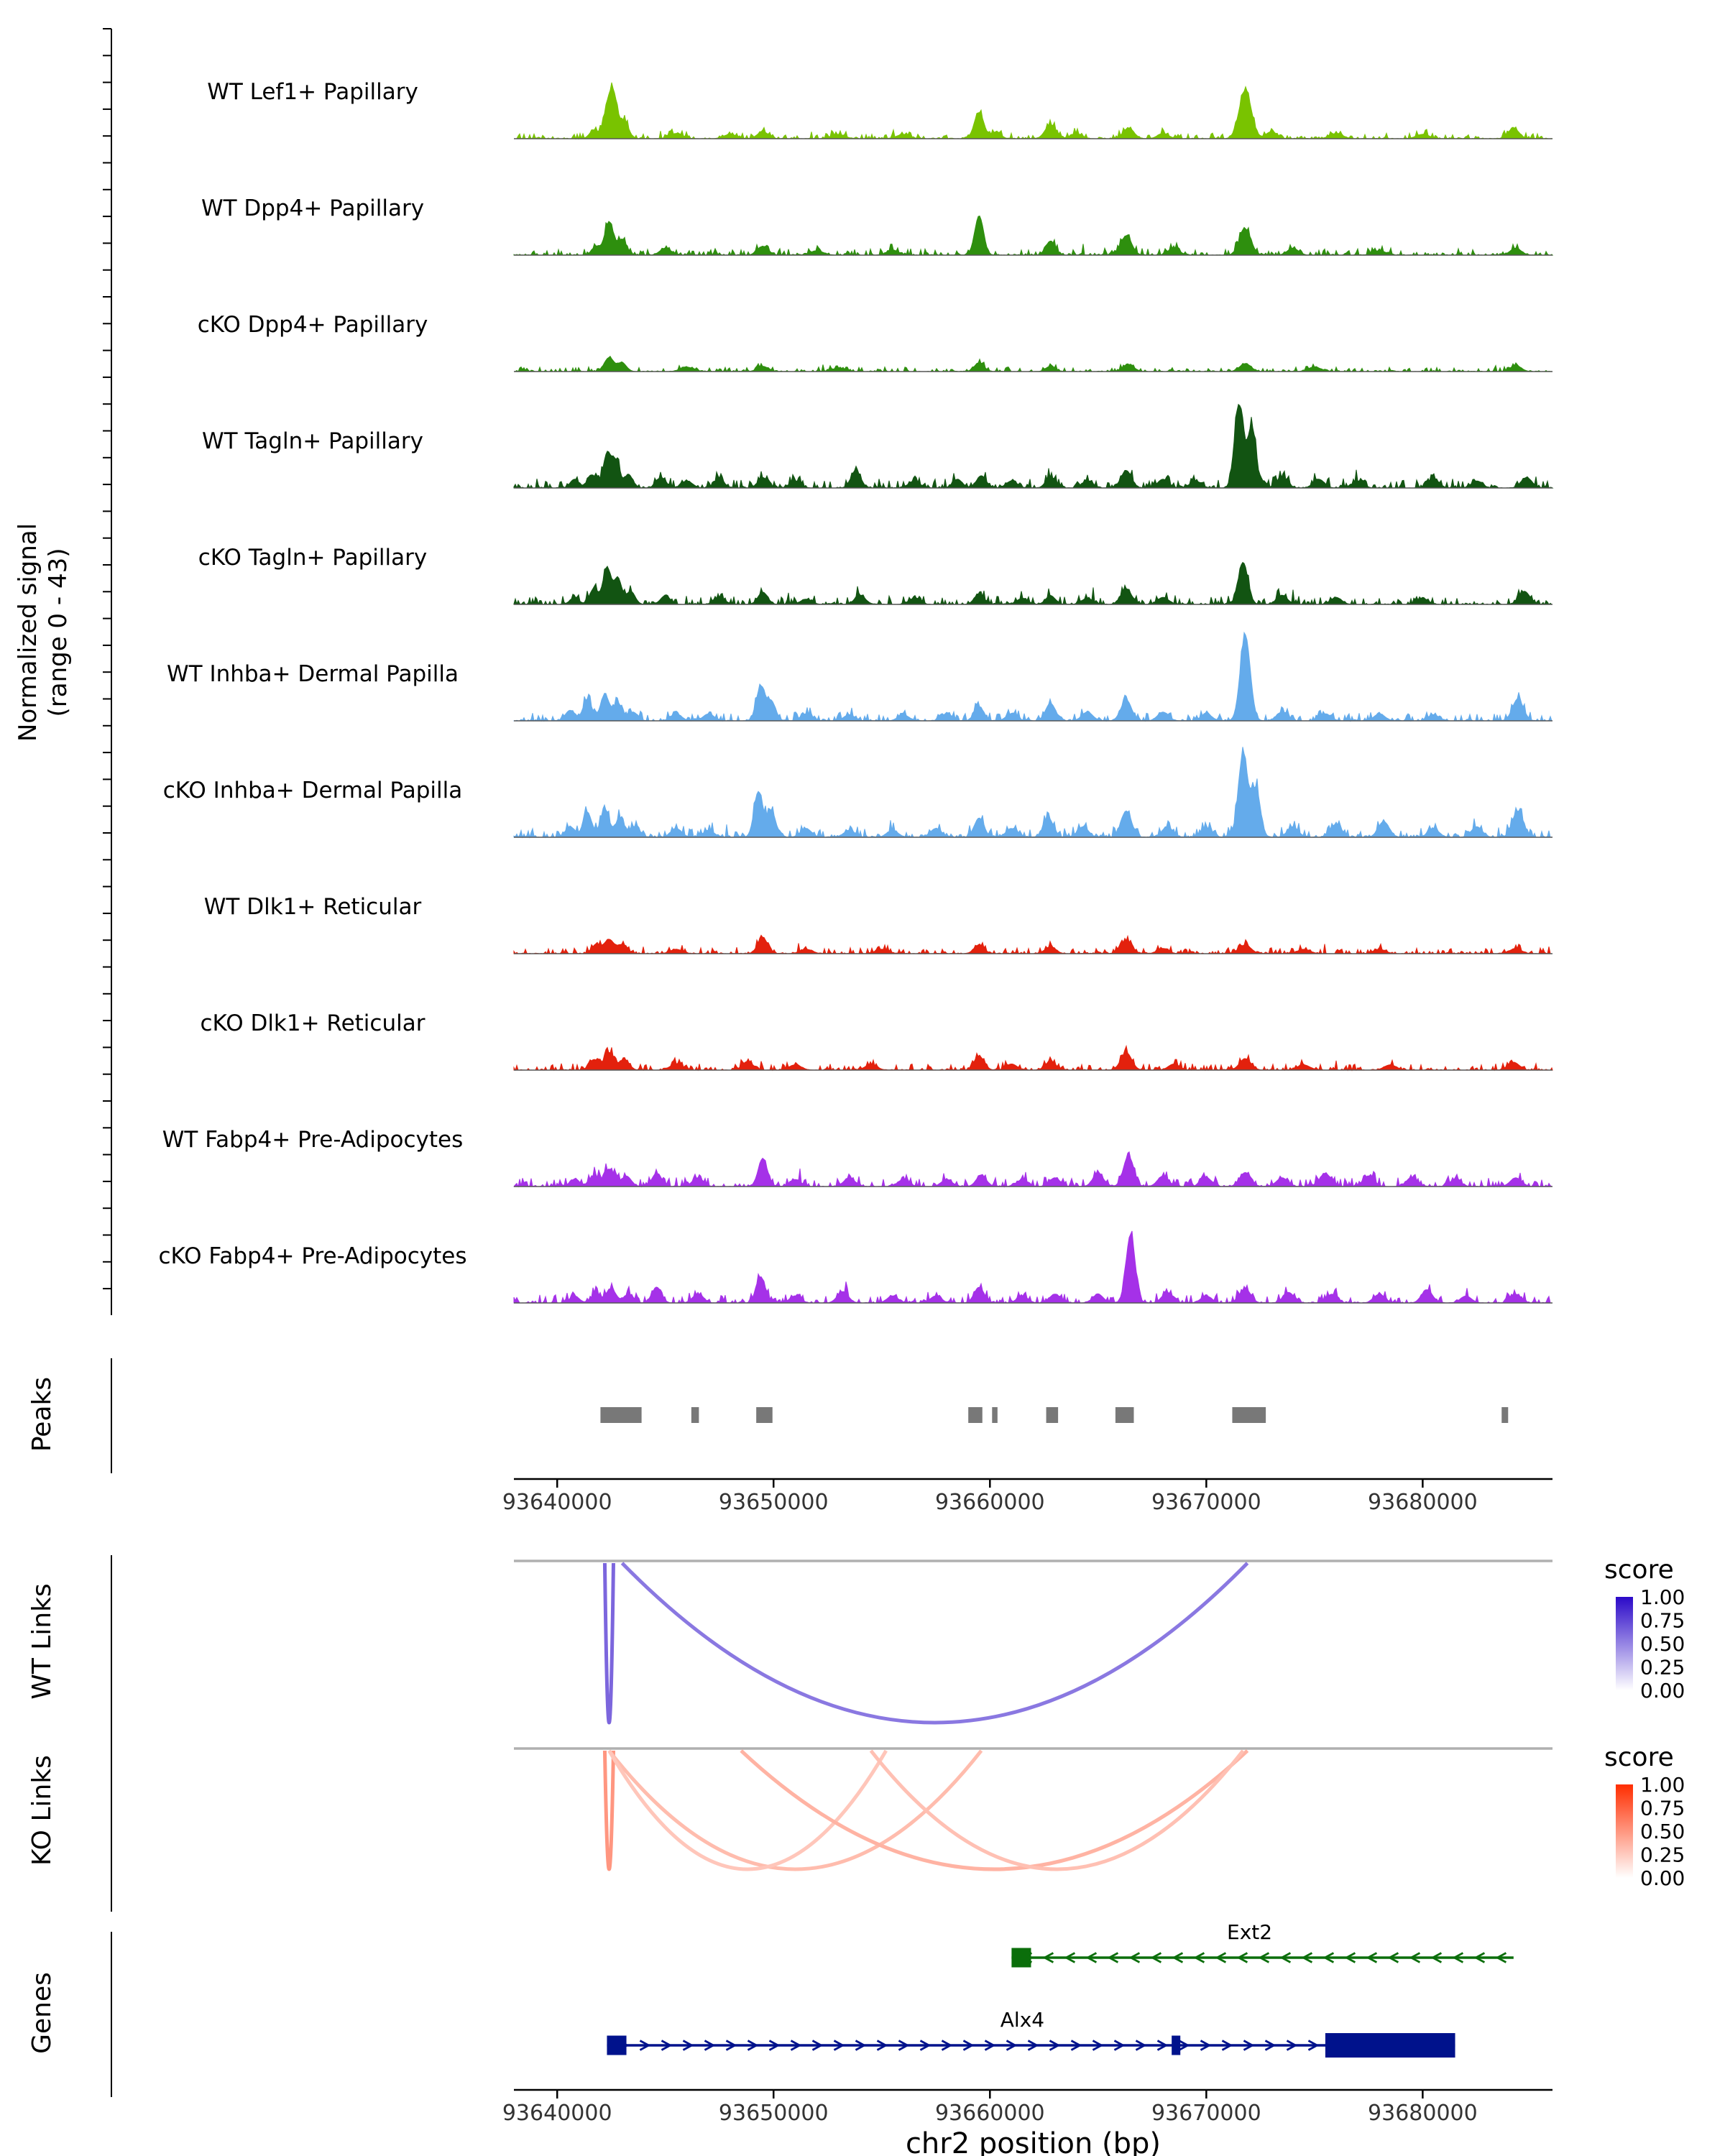  I want to click on coverage-track: WT Dpp4+ Papillary, so click(877, 226).